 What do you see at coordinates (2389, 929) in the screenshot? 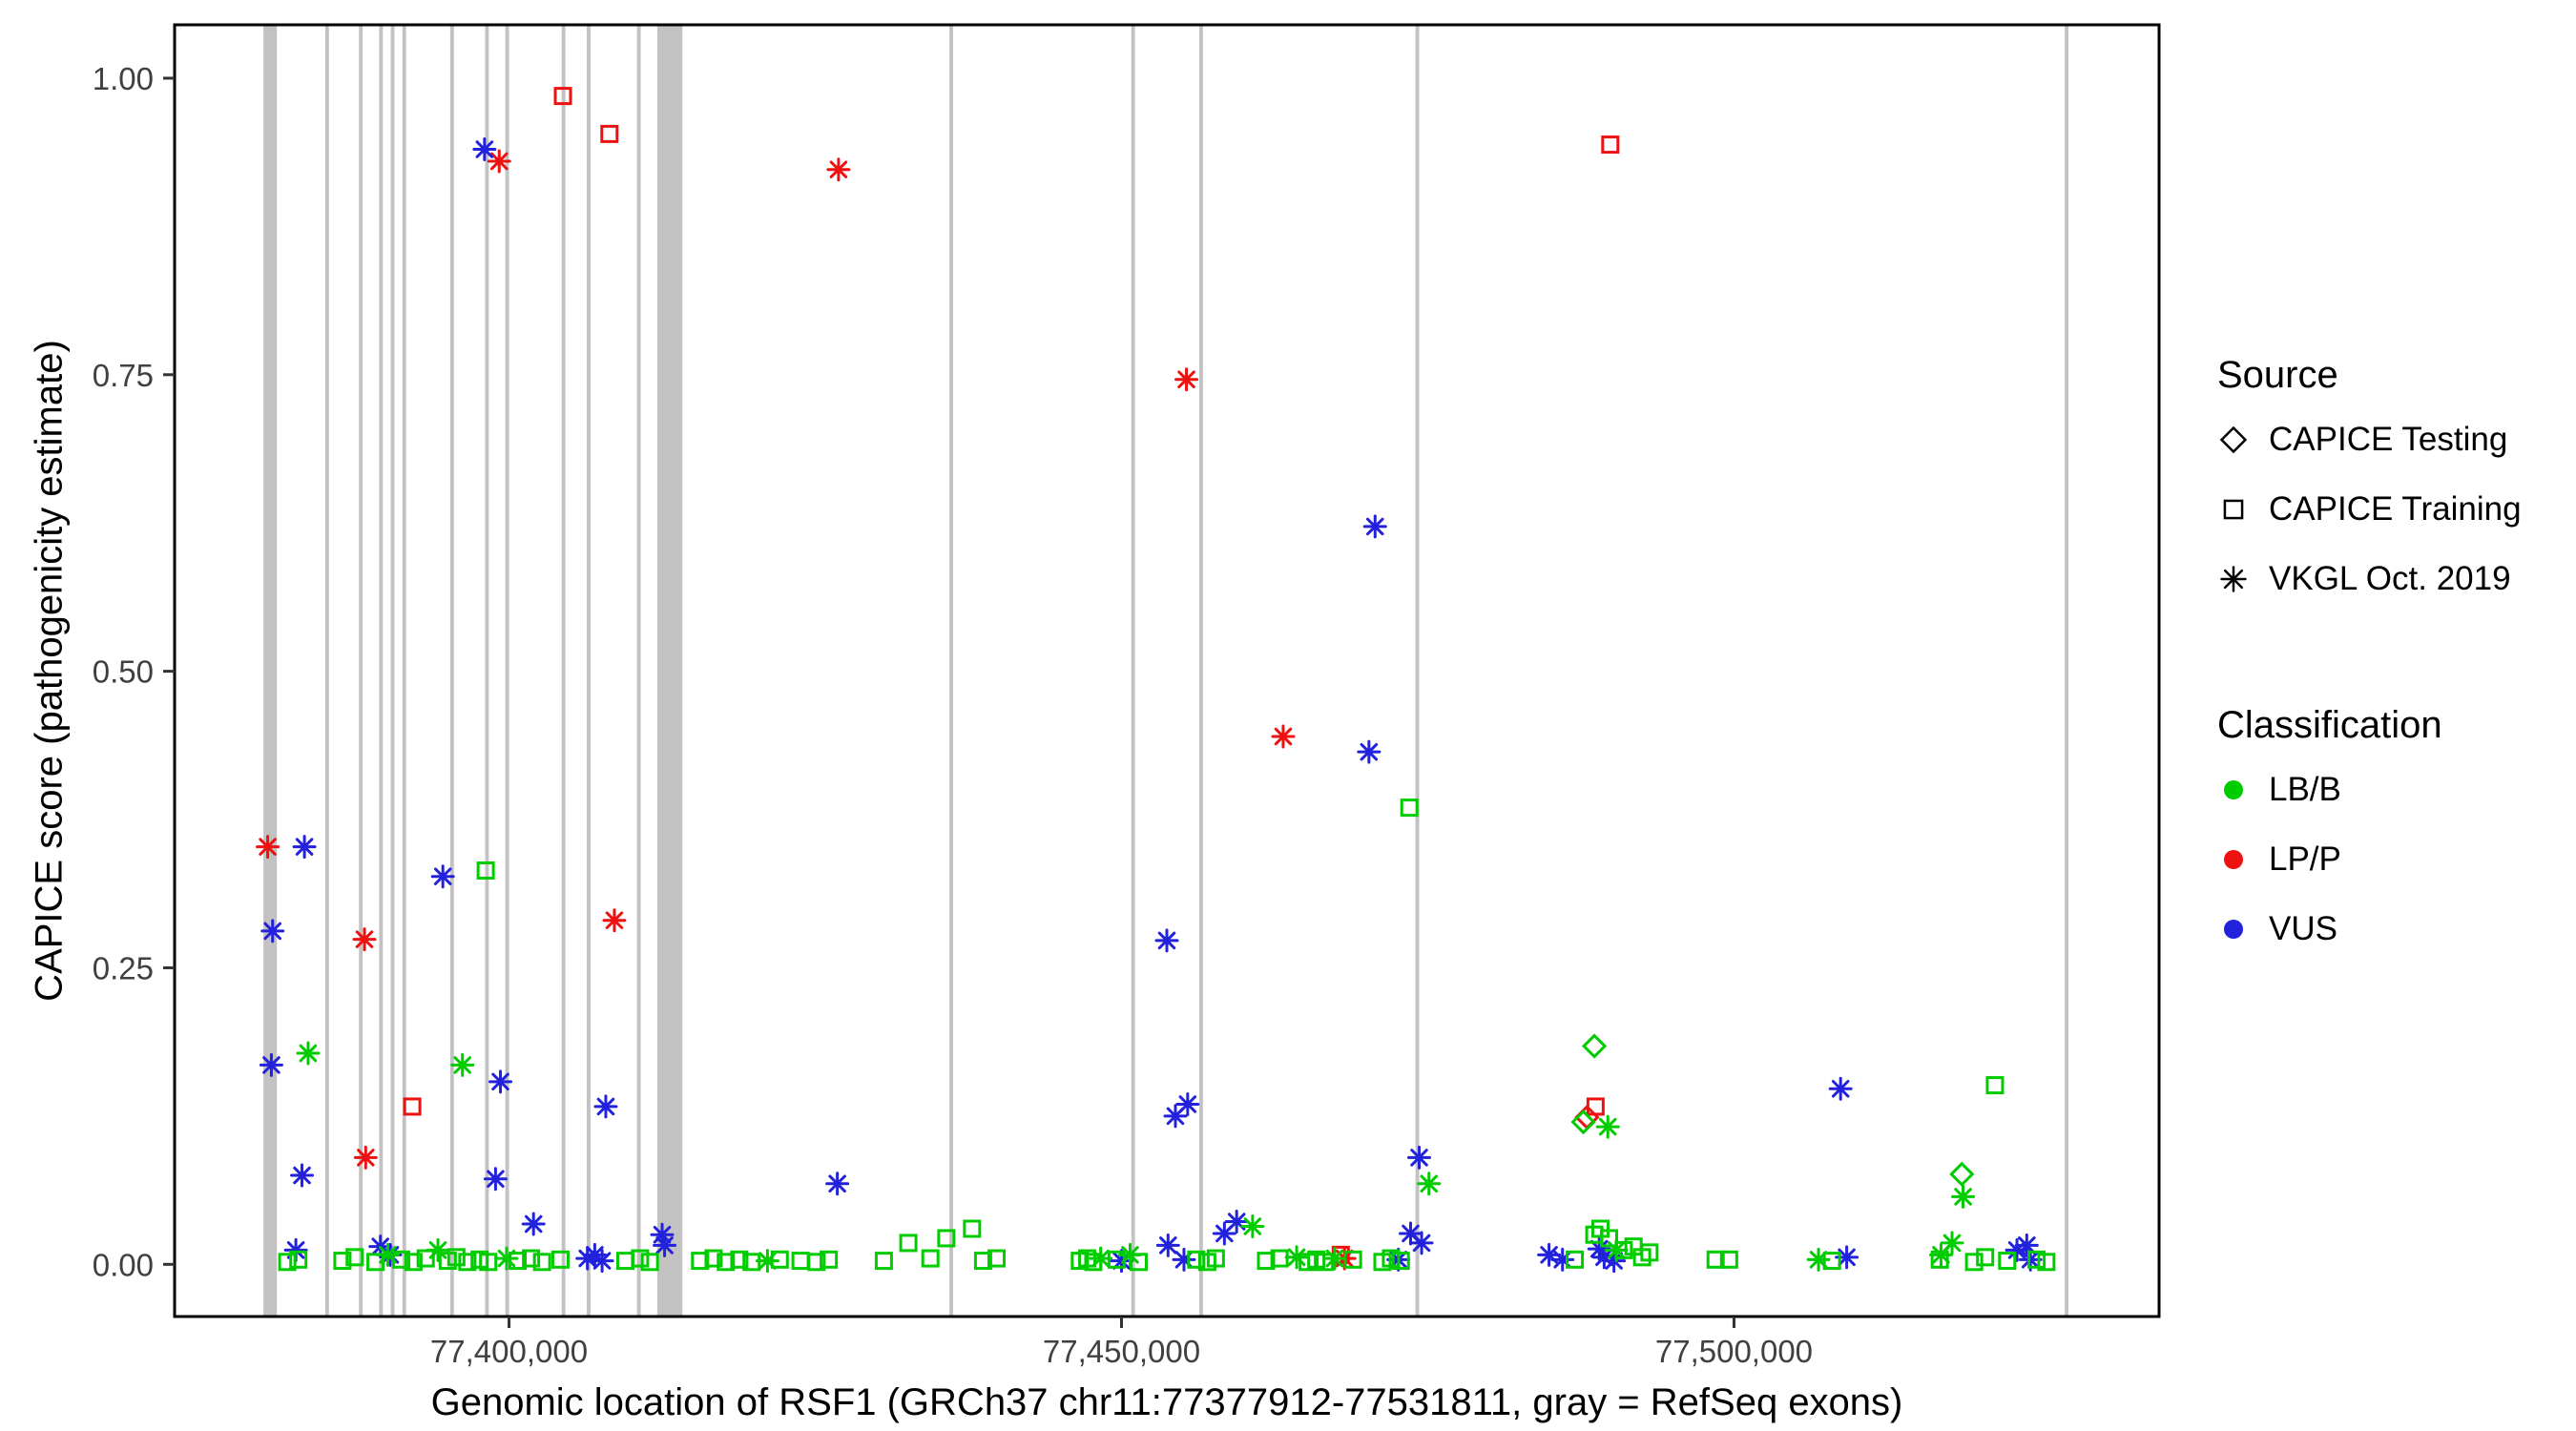
I see `legend-item-vus: VUS` at bounding box center [2389, 929].